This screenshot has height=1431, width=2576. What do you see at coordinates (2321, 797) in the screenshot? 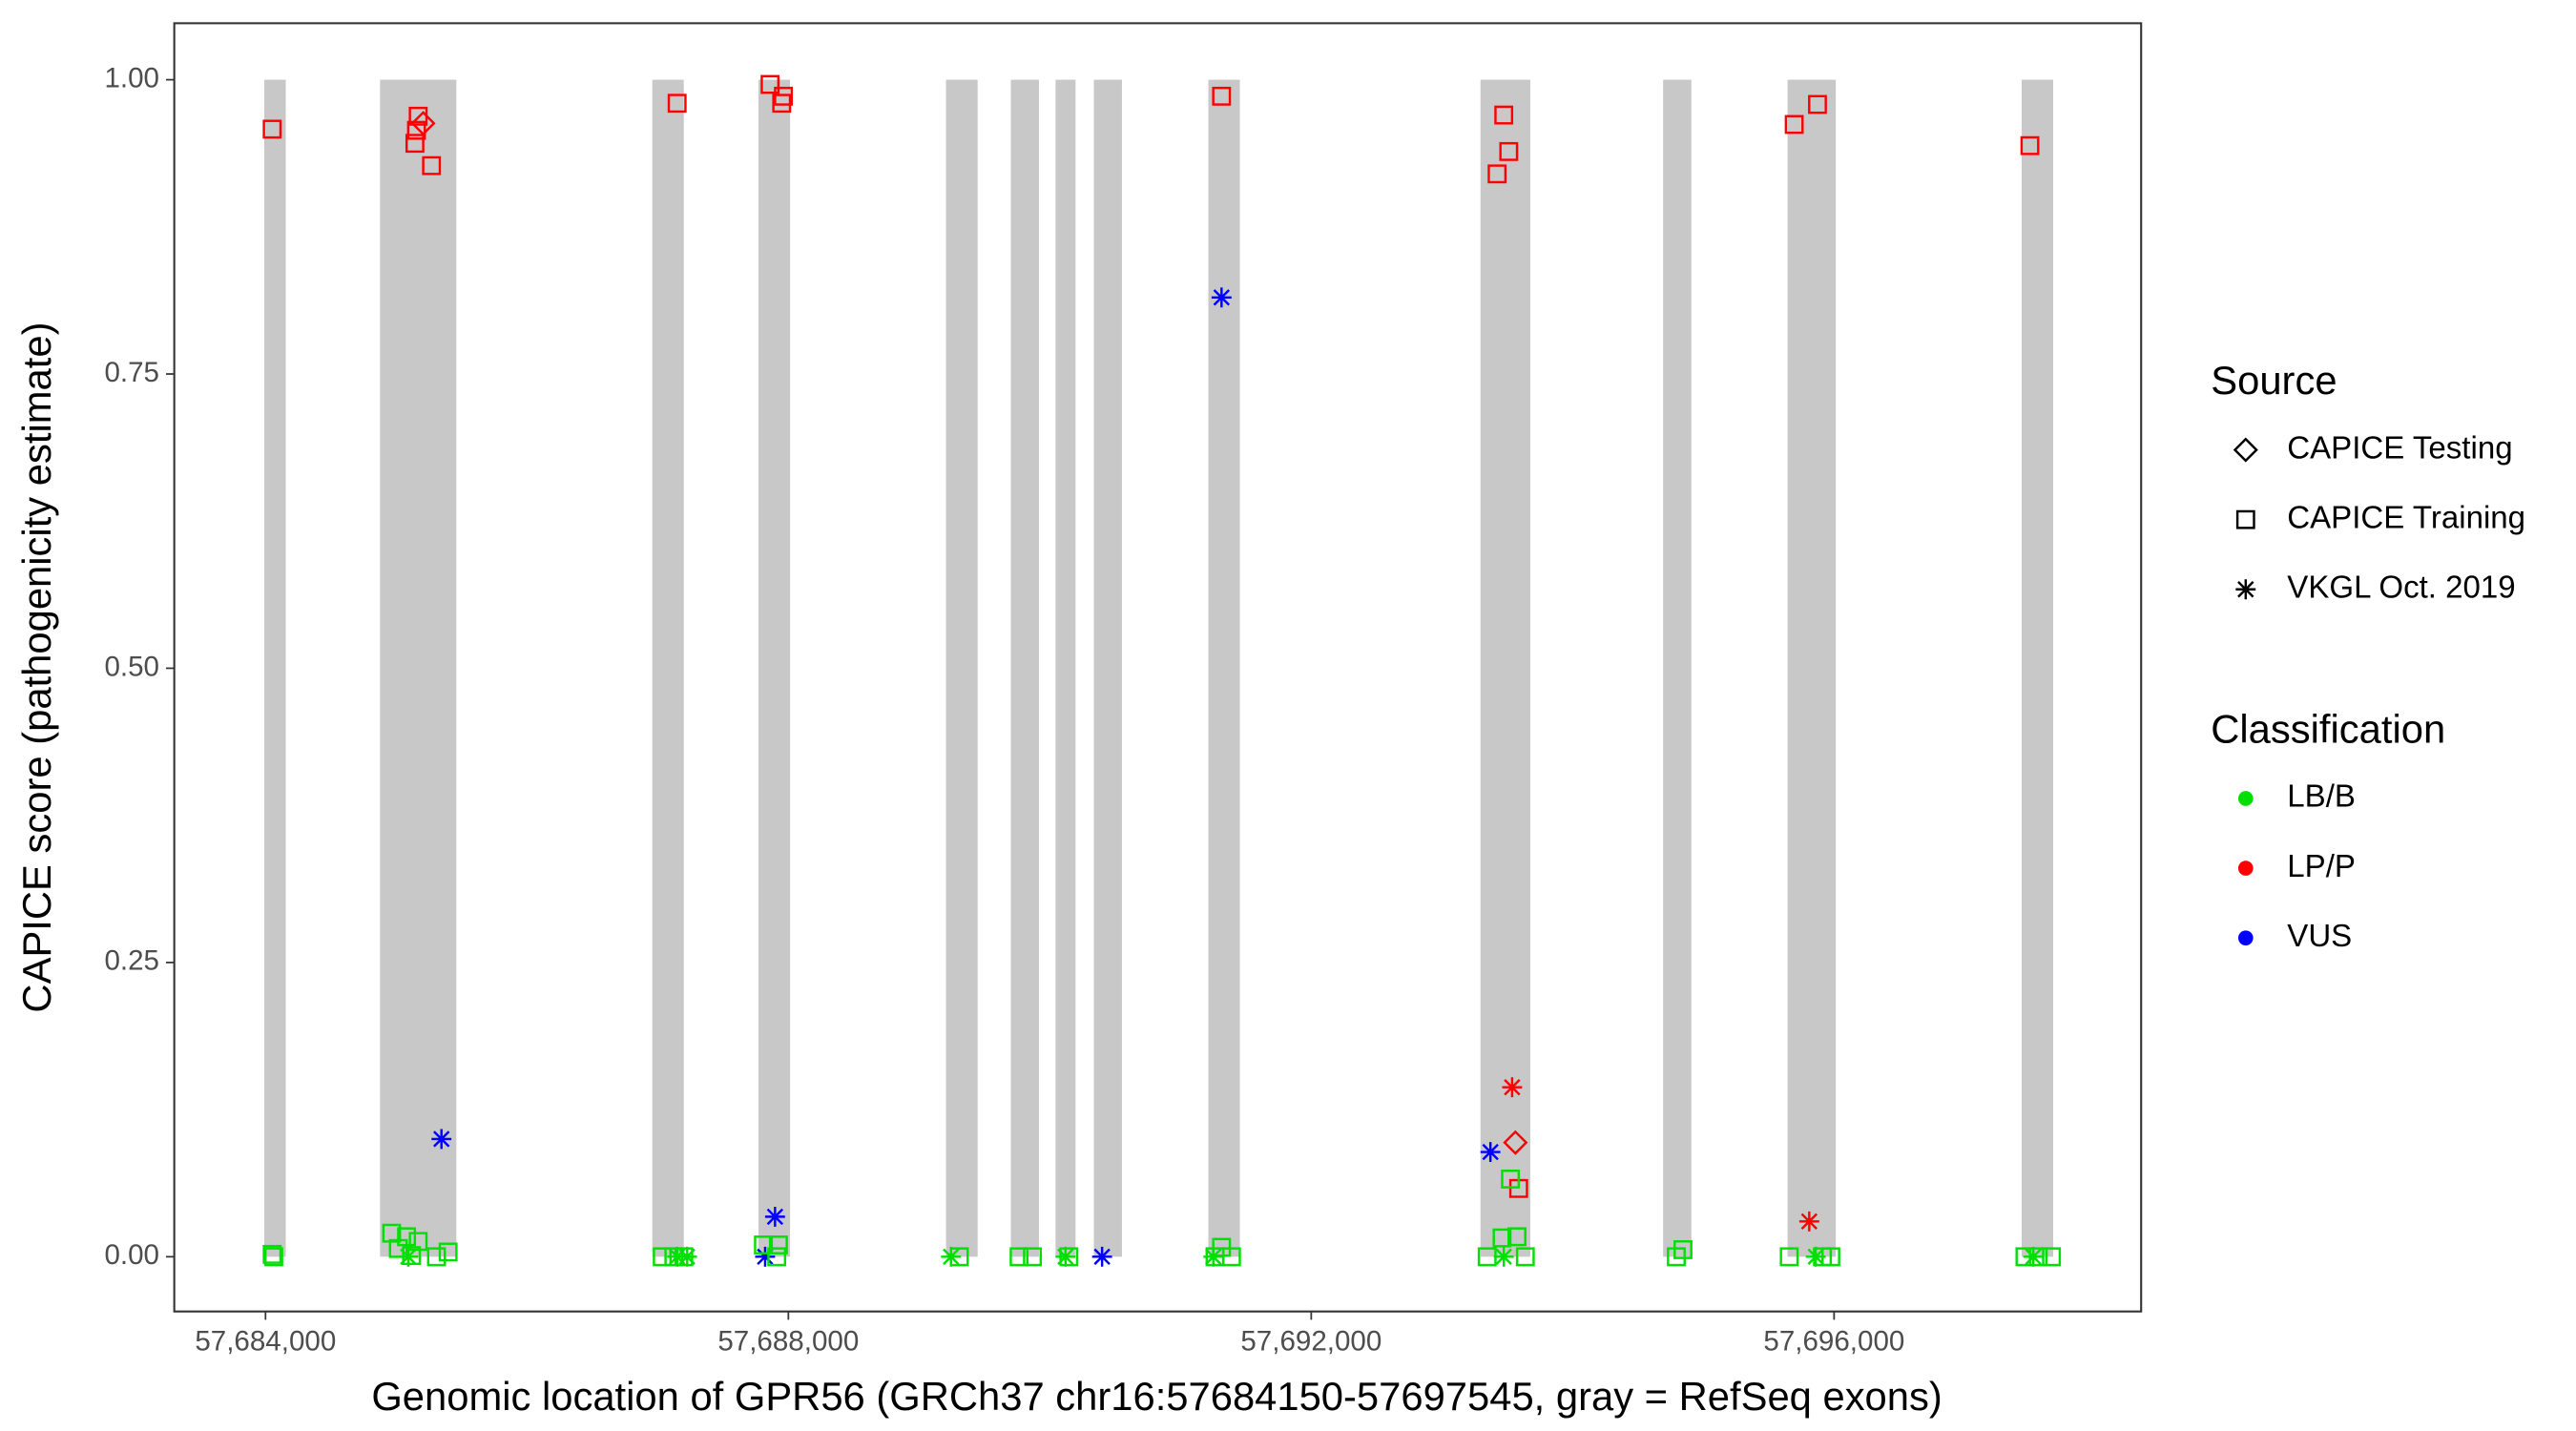
I see `legend-label: LB/B` at bounding box center [2321, 797].